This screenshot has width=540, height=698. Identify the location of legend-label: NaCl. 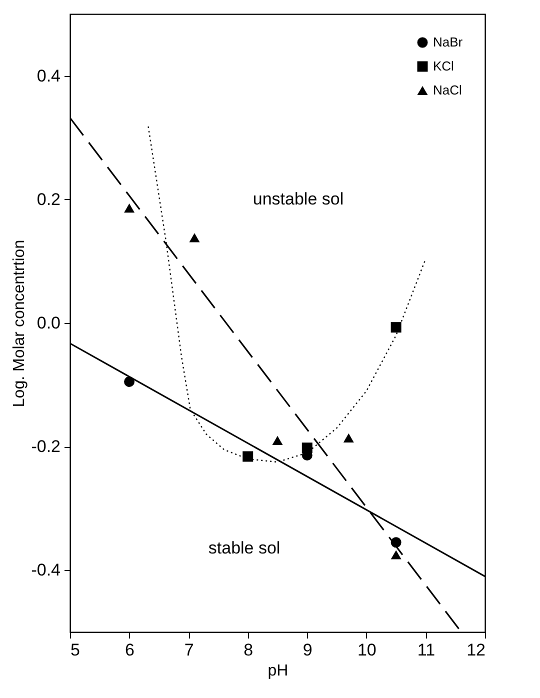
(447, 90).